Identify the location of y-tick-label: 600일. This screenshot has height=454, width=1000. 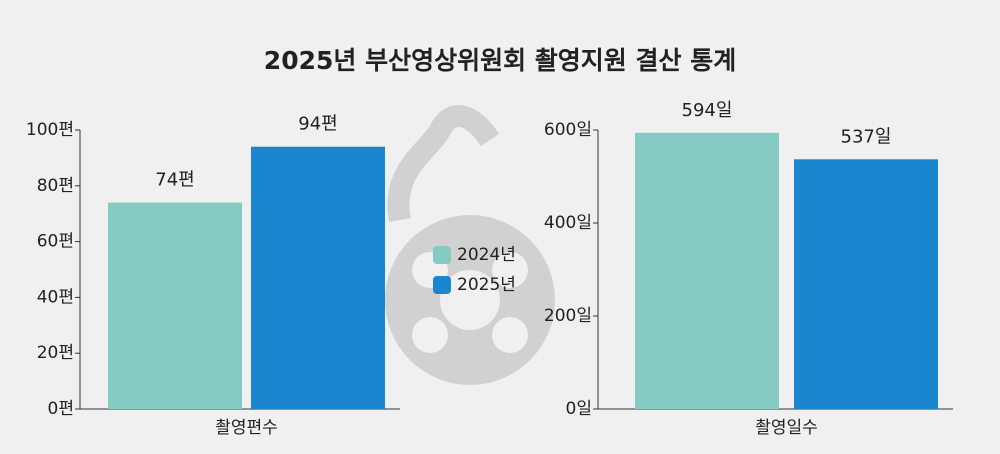
(568, 130).